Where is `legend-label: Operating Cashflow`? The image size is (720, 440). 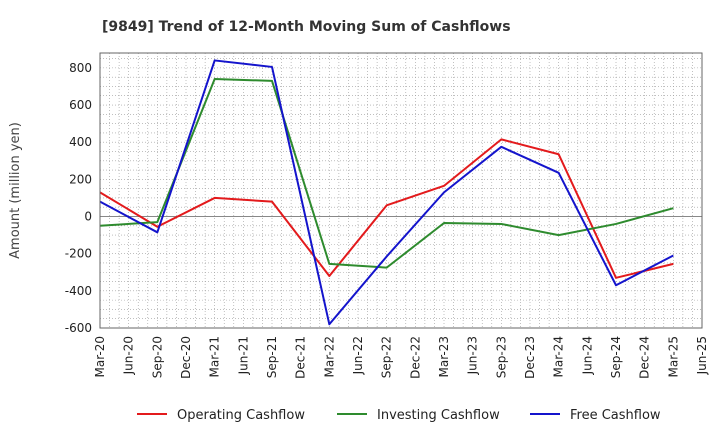
legend-label: Operating Cashflow is located at coordinates (241, 415).